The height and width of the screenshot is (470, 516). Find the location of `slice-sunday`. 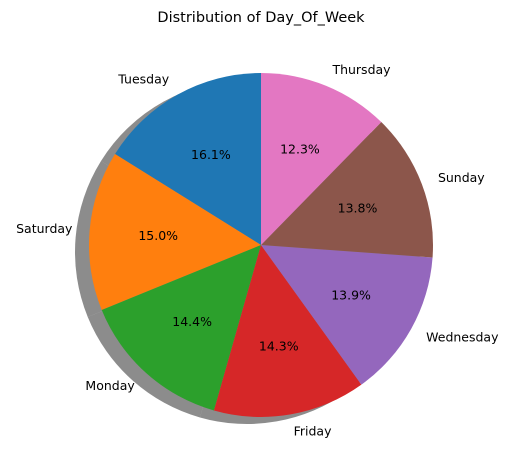

slice-sunday is located at coordinates (347, 190).